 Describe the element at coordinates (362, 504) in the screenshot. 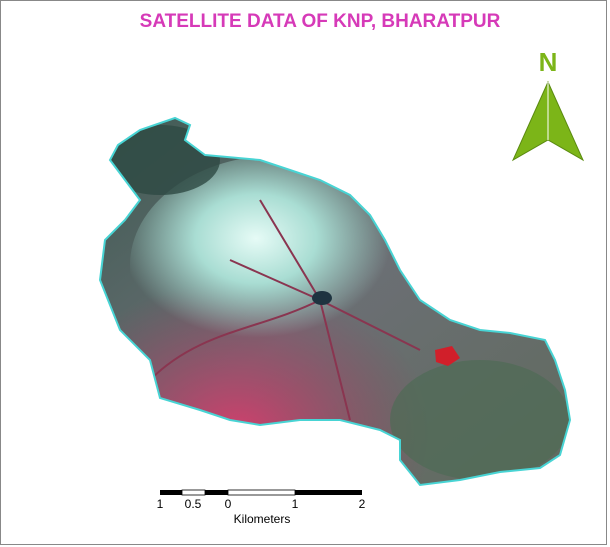

I see `scale-label: 2` at that location.